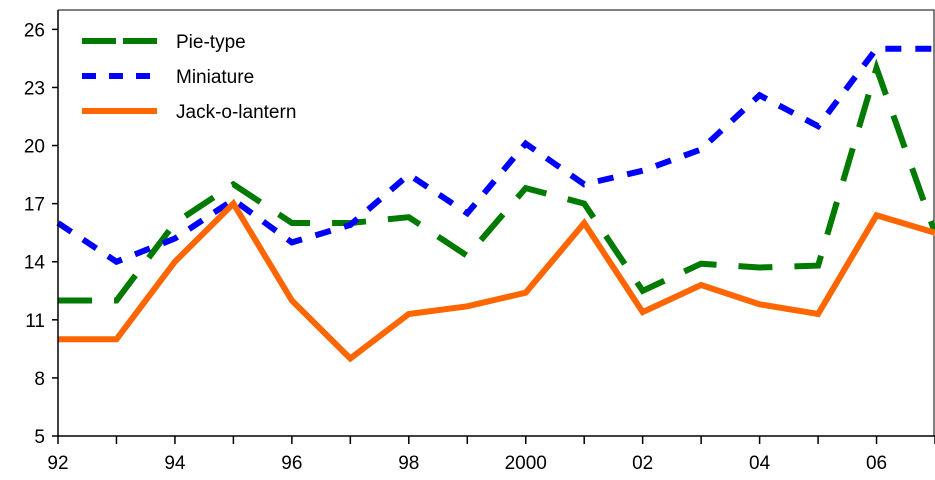  I want to click on y-tick-label: 11, so click(35, 321).